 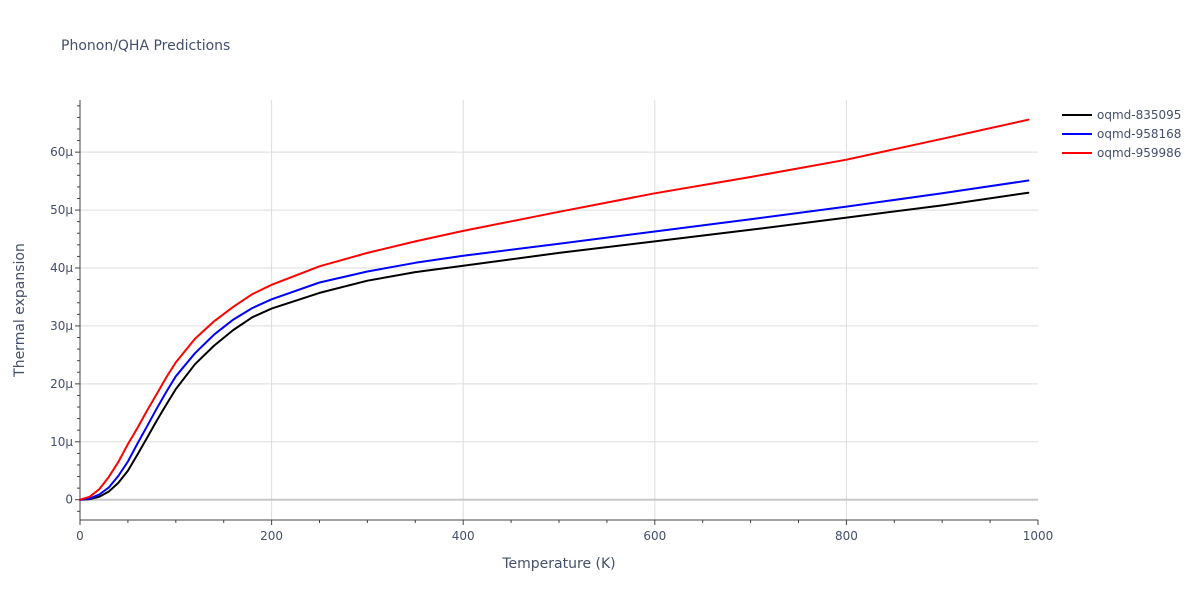 I want to click on y-tick-label: 0, so click(x=69, y=500).